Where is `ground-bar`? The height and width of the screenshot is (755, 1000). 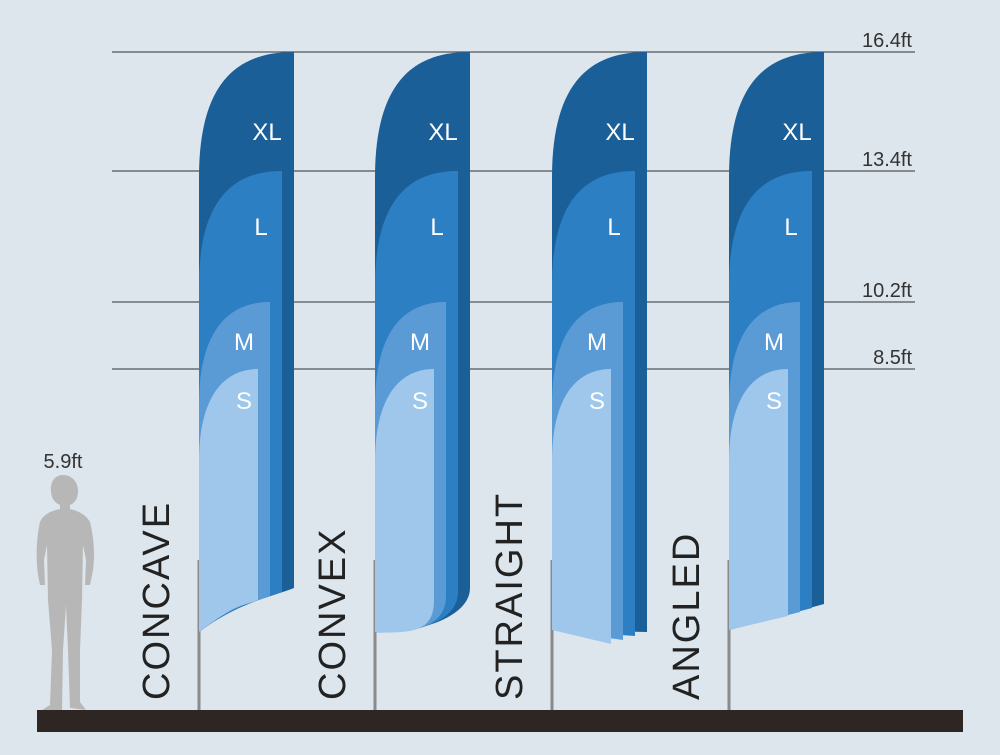
ground-bar is located at coordinates (500, 721).